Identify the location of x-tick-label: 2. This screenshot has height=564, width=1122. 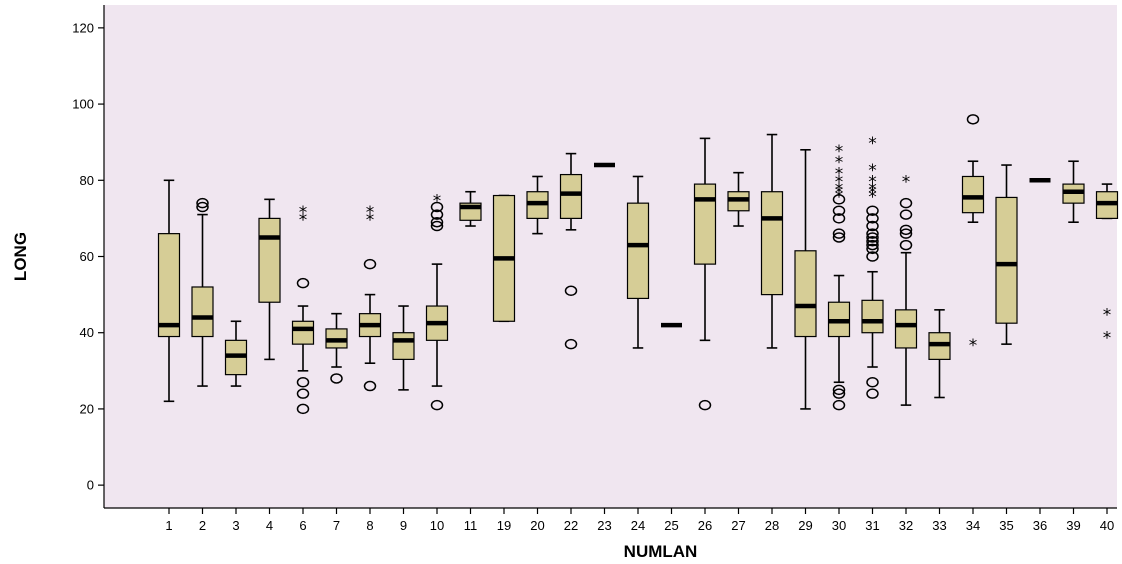
(202, 525).